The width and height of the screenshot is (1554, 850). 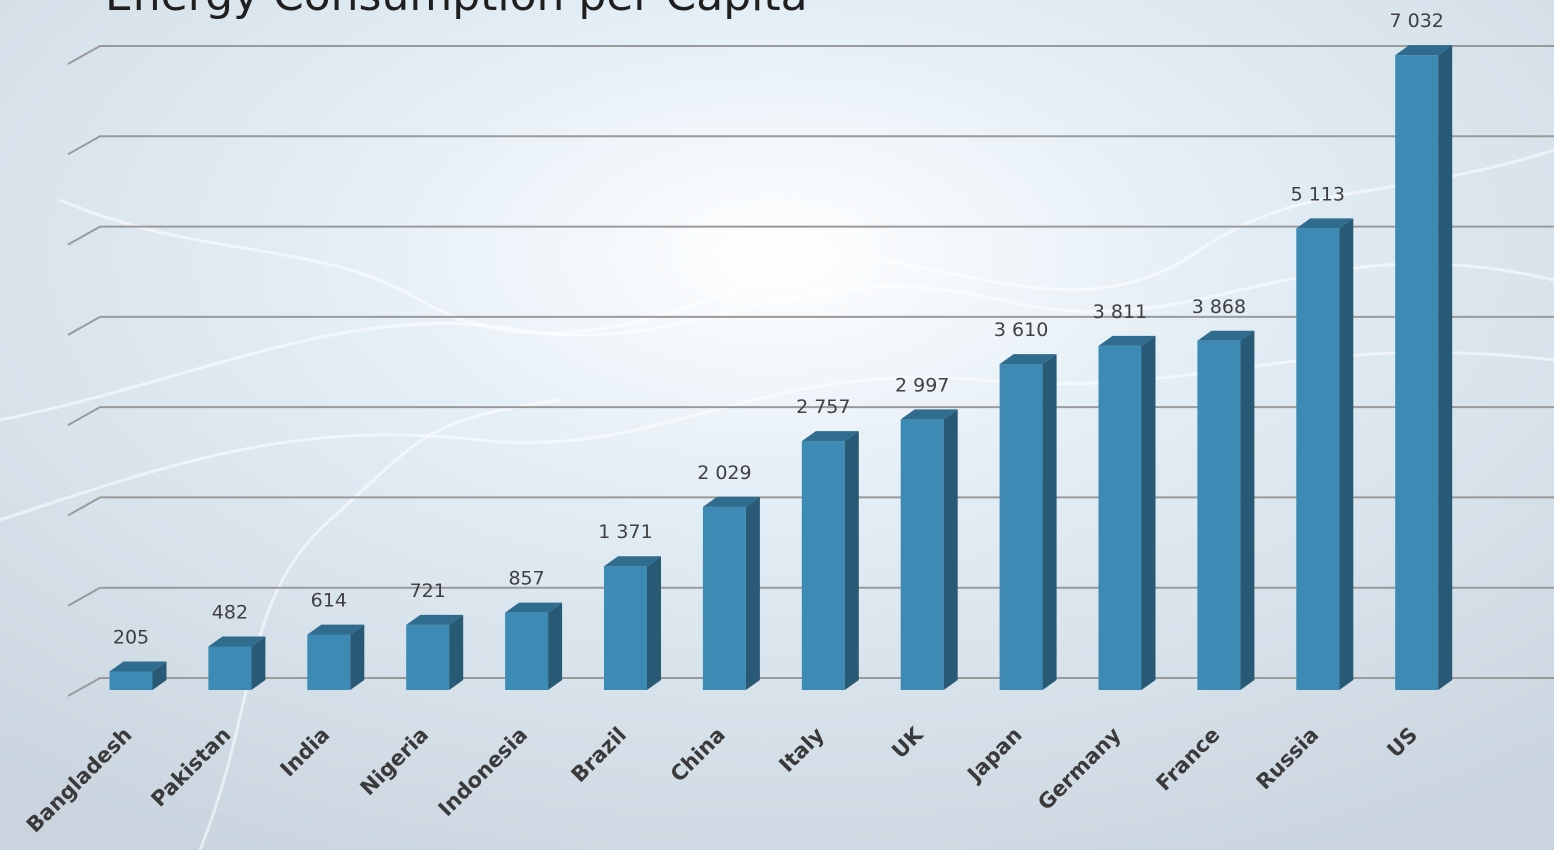 I want to click on data-label: 857, so click(x=526, y=579).